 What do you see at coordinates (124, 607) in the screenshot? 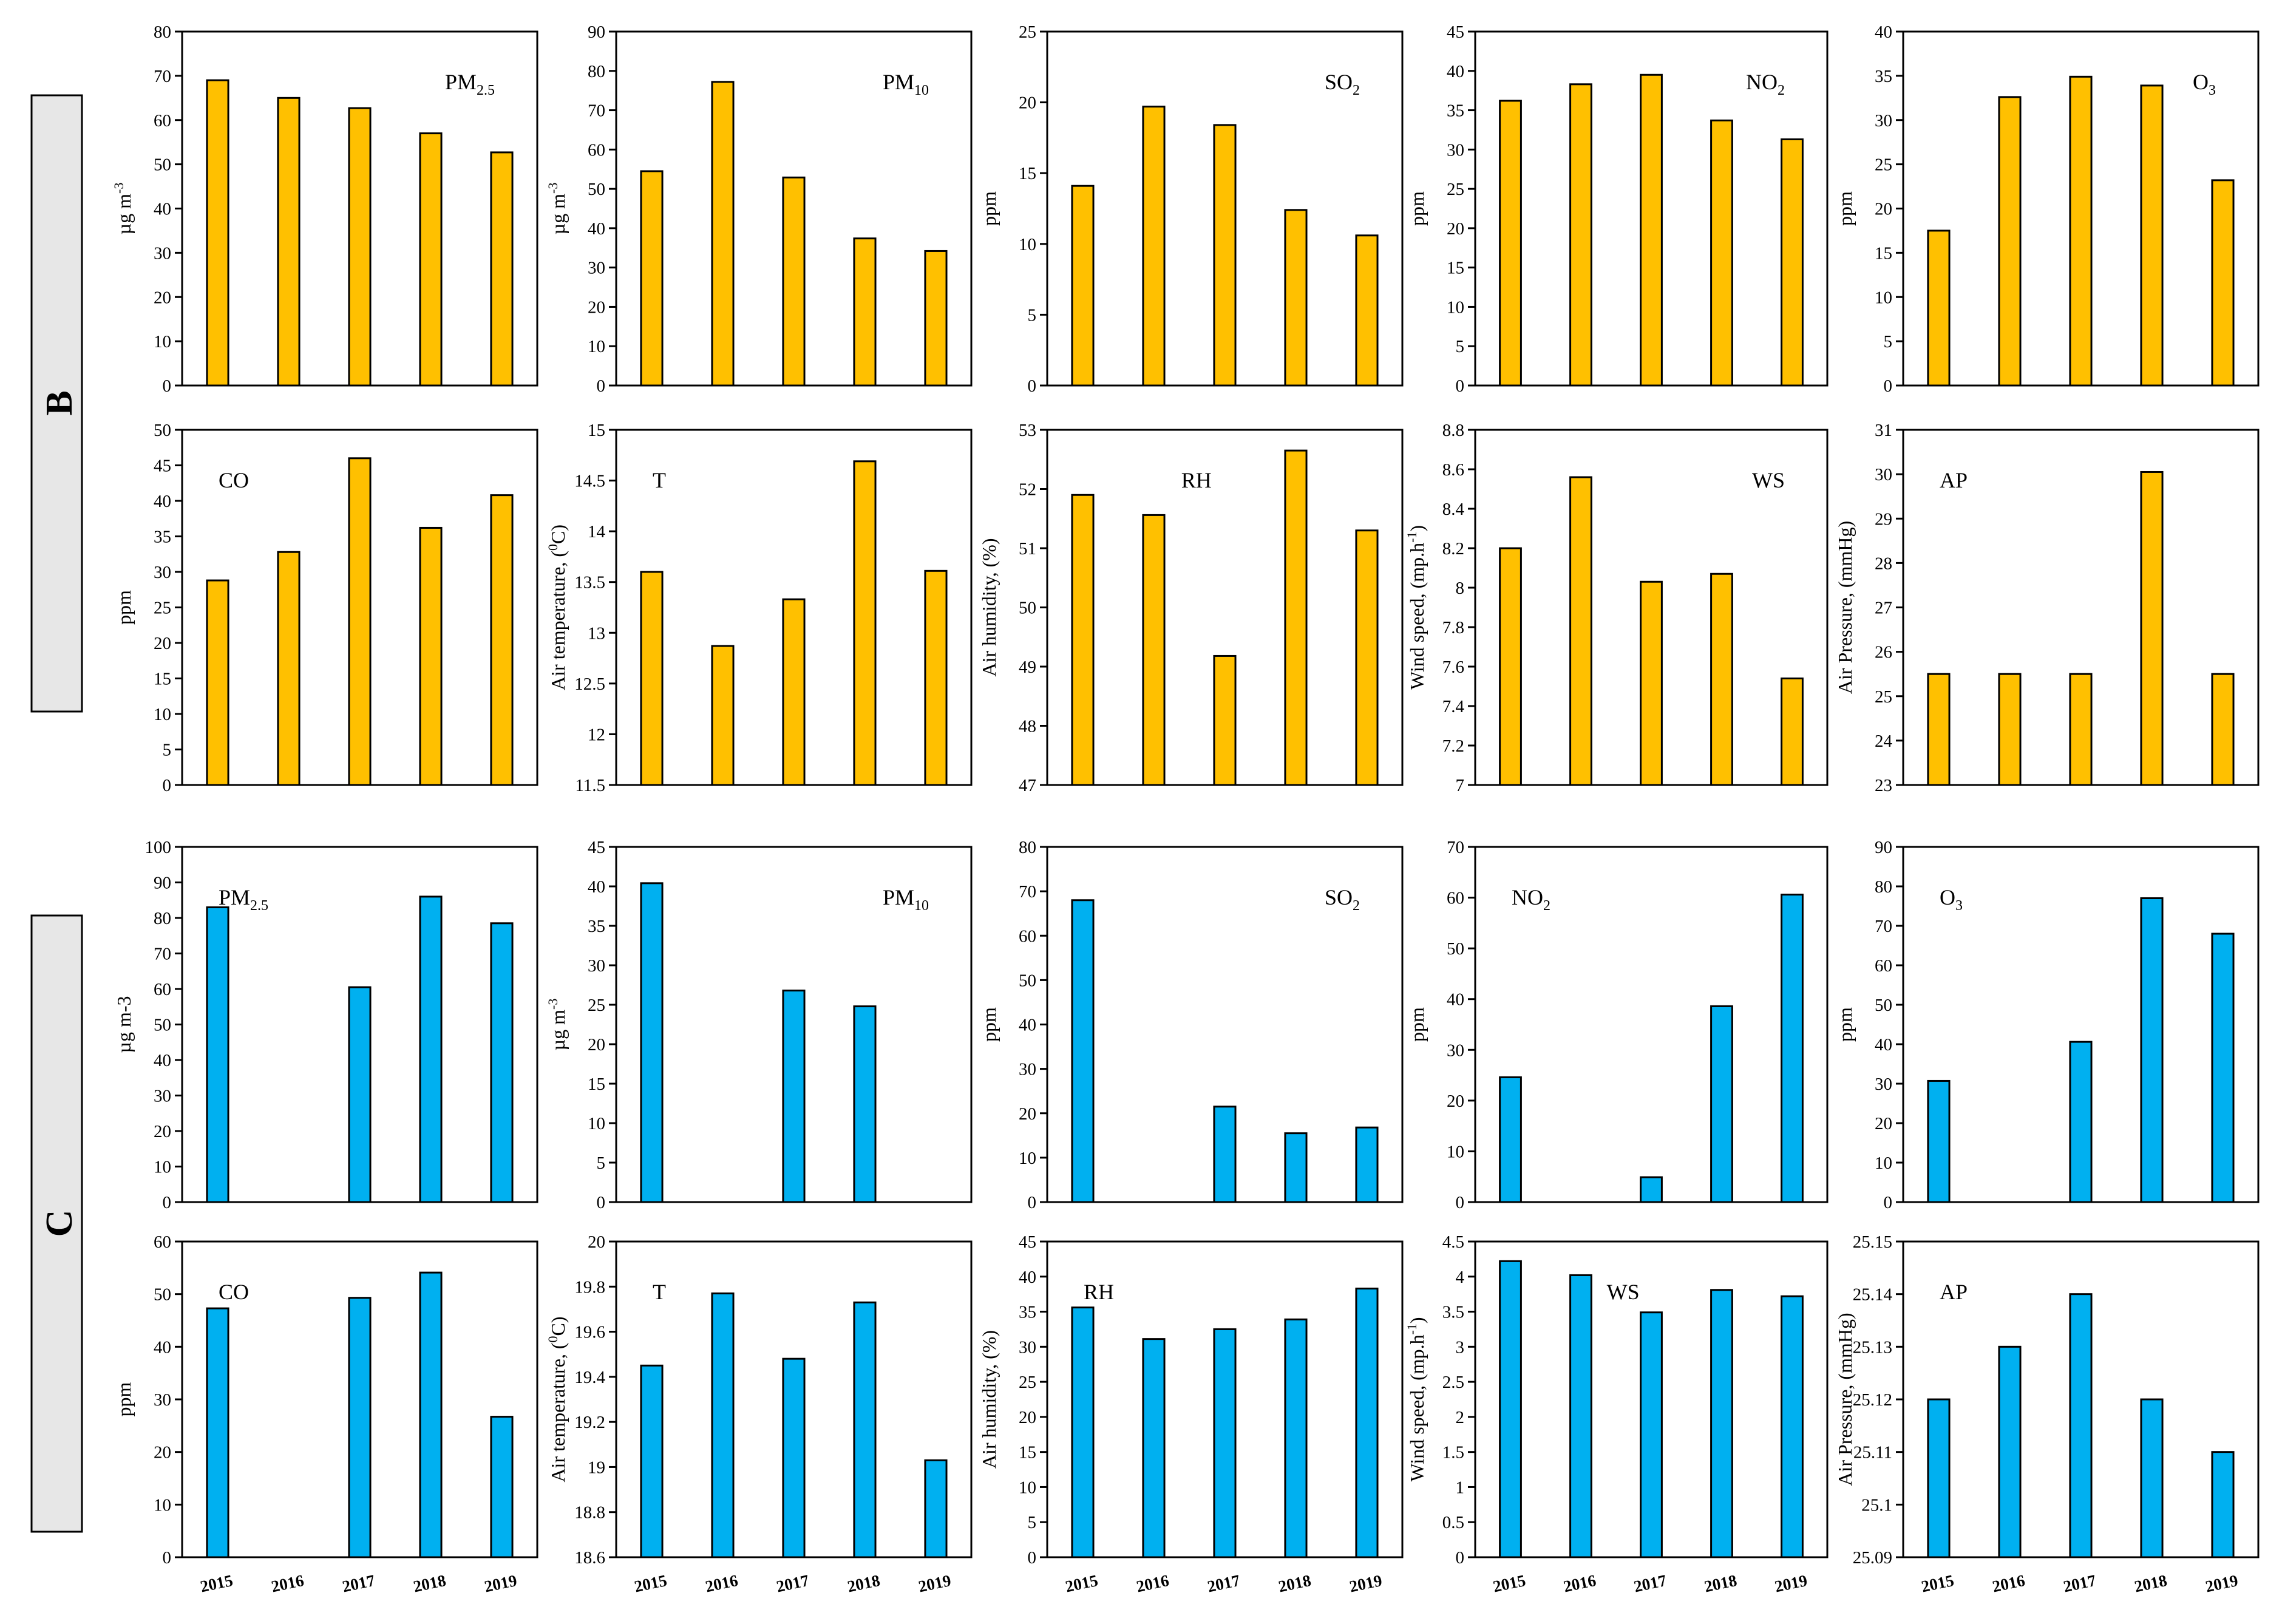
I see `y-axis-label: ppm` at bounding box center [124, 607].